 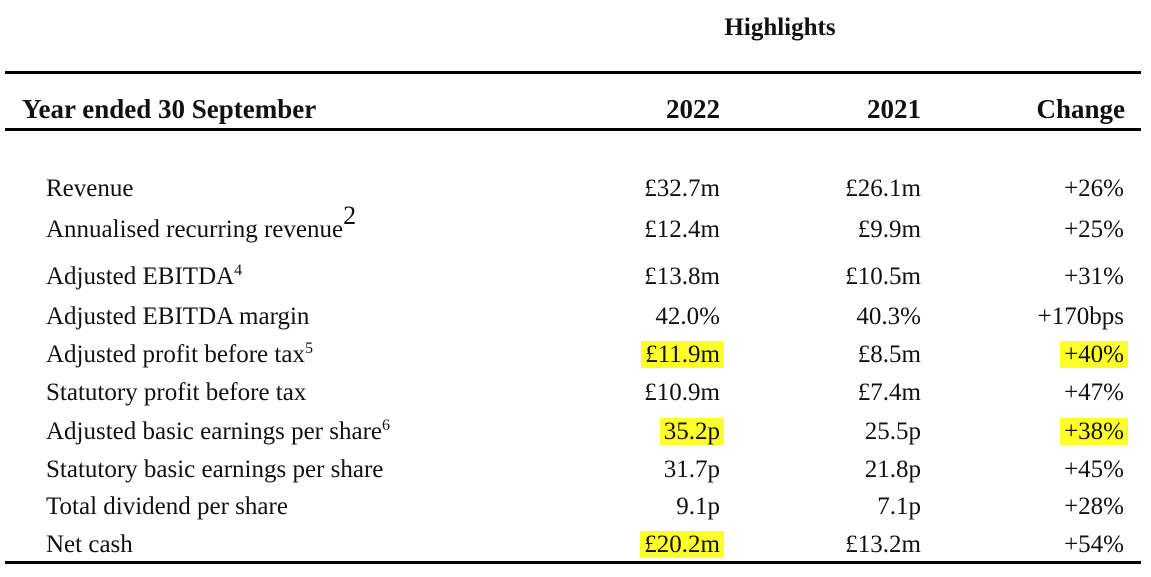 I want to click on footnote-ref: 4, so click(x=238, y=270).